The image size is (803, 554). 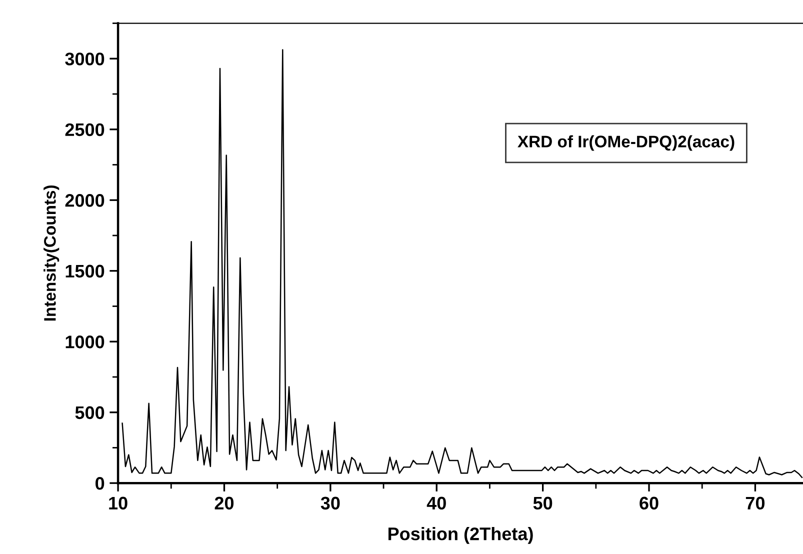 What do you see at coordinates (85, 342) in the screenshot?
I see `y-tick-label: 1000` at bounding box center [85, 342].